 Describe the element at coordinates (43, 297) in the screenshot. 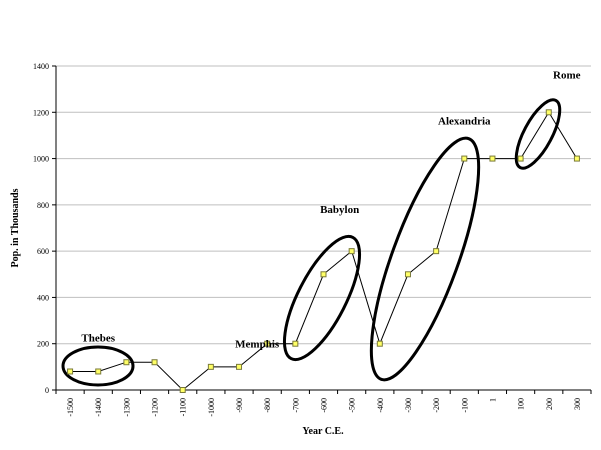

I see `y-tick-label: 400` at that location.